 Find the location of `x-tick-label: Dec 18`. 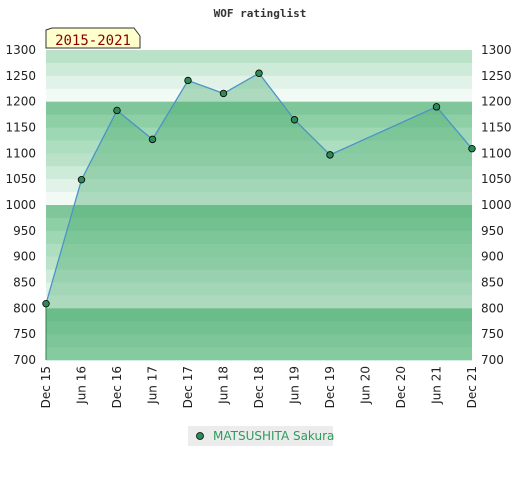

x-tick-label: Dec 18 is located at coordinates (259, 387).